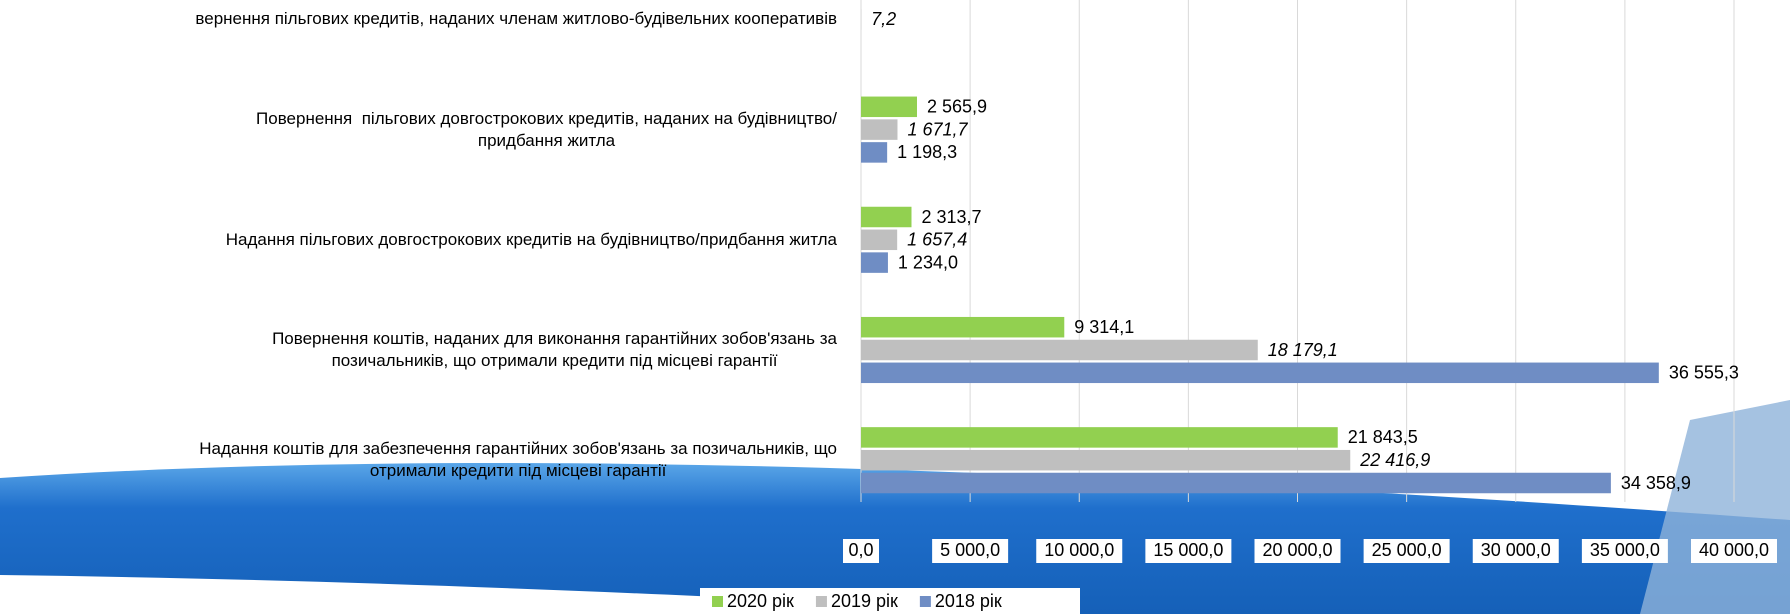 The width and height of the screenshot is (1790, 614). Describe the element at coordinates (937, 129) in the screenshot. I see `value-label: 1 671,7` at that location.